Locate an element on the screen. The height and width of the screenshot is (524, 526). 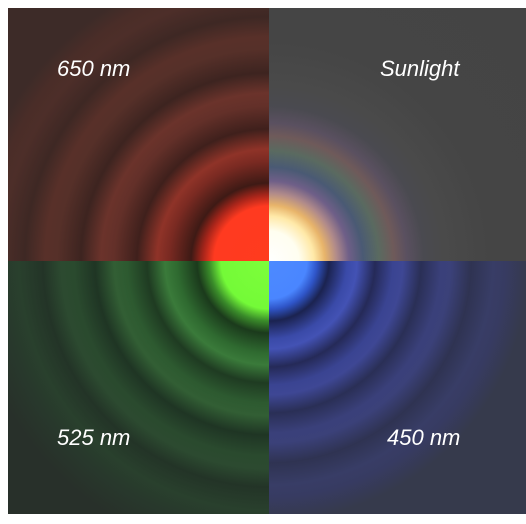
label-525nm: 525 nm is located at coordinates (94, 437).